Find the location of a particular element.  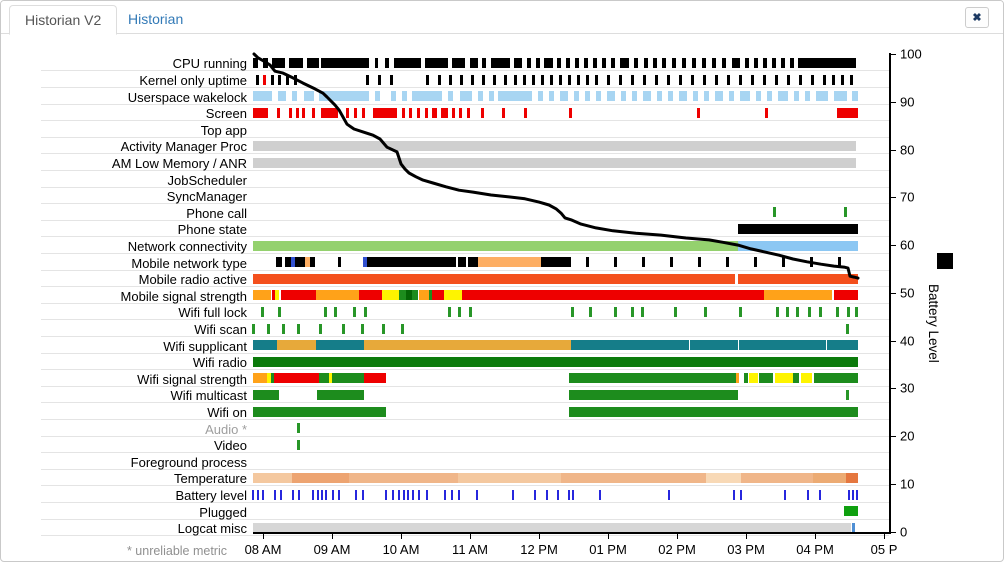

y-axis-tick-label: 40 is located at coordinates (907, 341).